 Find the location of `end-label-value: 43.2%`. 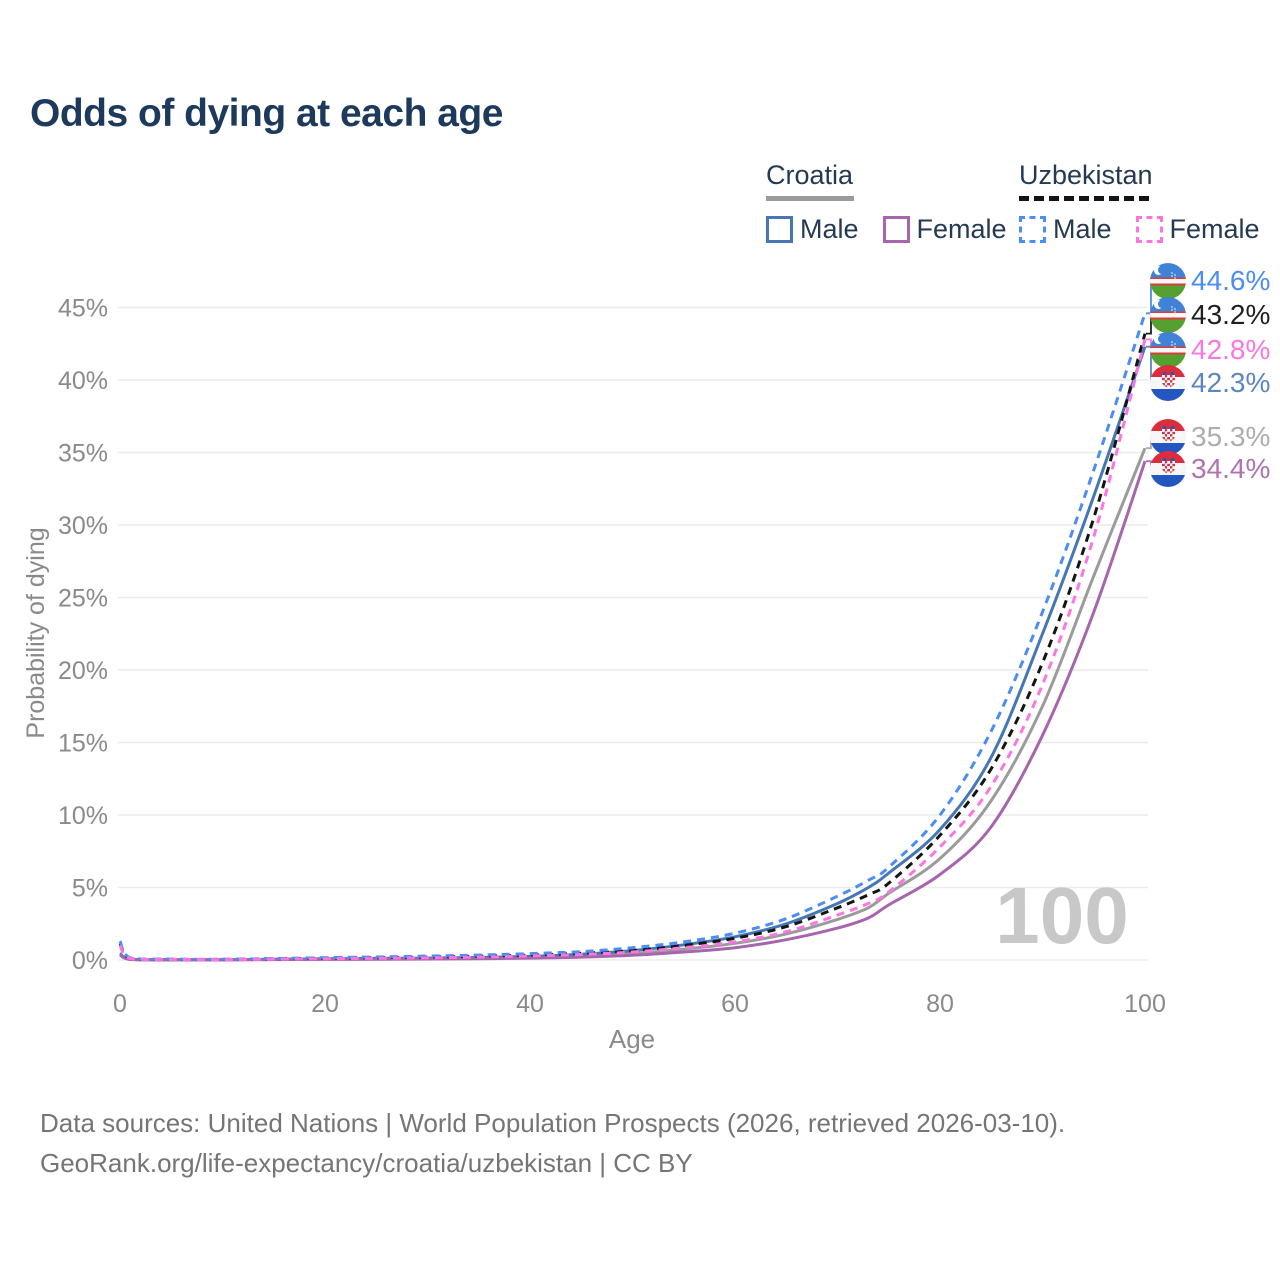

end-label-value: 43.2% is located at coordinates (1231, 314).